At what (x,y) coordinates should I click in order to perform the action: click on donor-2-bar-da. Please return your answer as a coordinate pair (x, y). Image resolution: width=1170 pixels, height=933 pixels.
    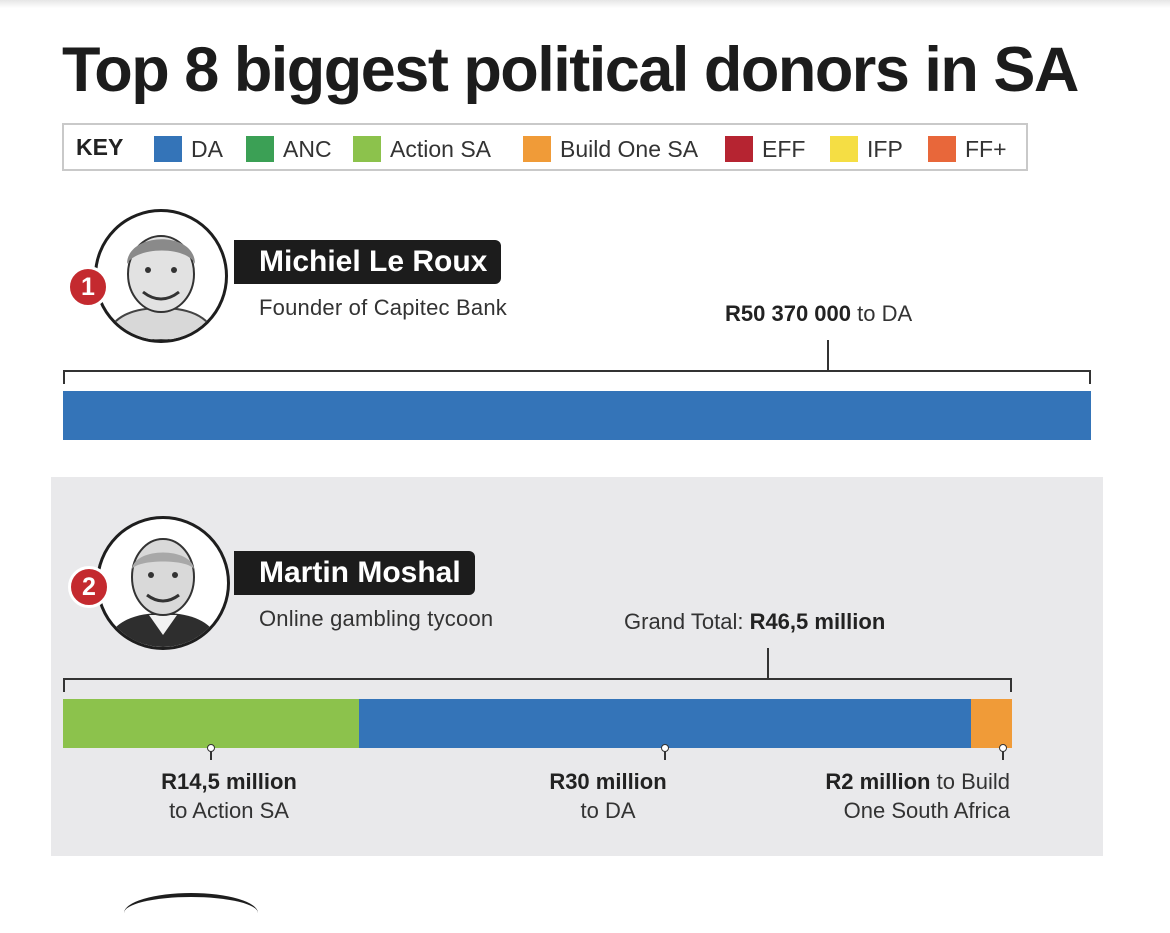
    Looking at the image, I should click on (665, 723).